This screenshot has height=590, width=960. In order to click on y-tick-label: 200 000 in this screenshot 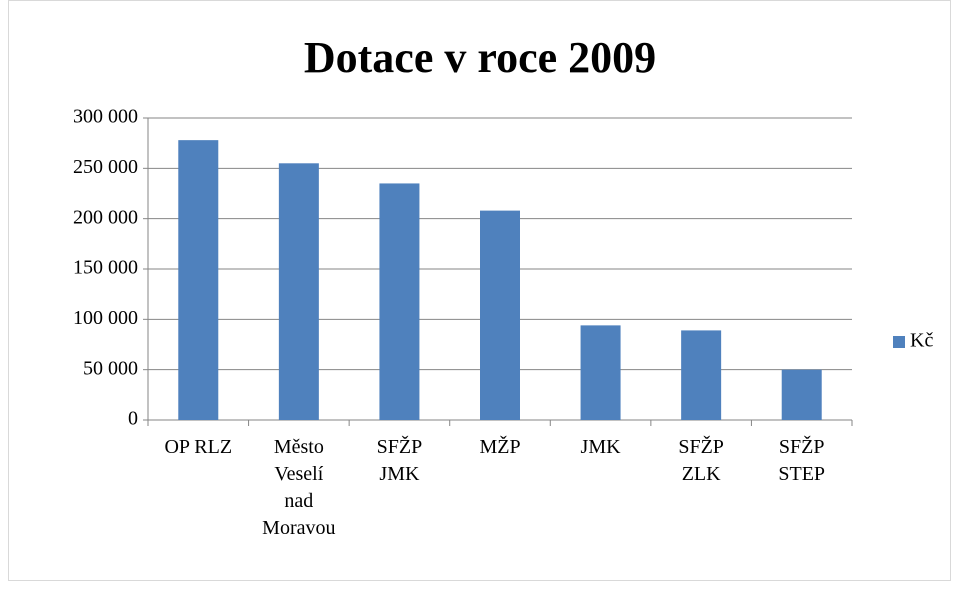, I will do `click(105, 217)`.